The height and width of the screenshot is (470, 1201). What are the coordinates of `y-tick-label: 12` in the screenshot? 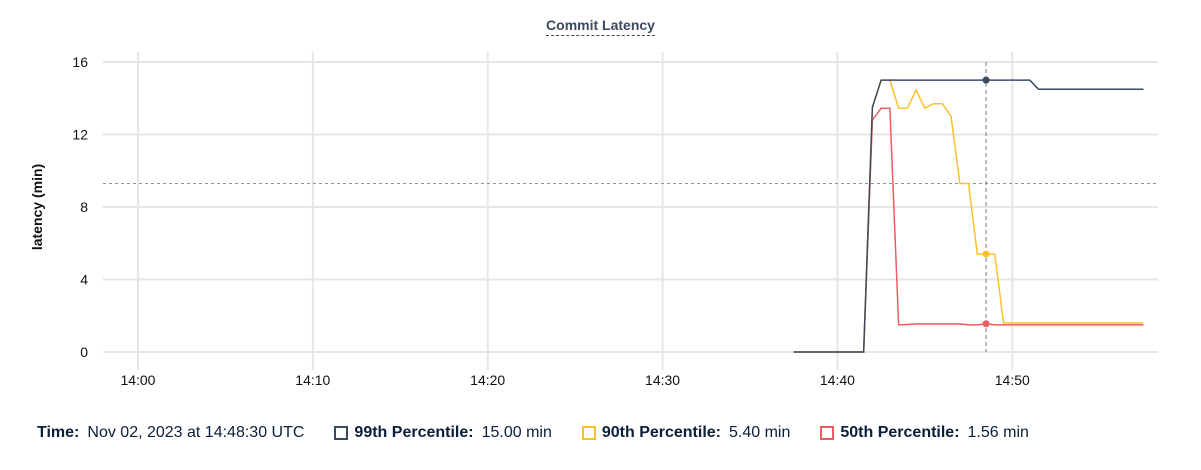 It's located at (80, 135).